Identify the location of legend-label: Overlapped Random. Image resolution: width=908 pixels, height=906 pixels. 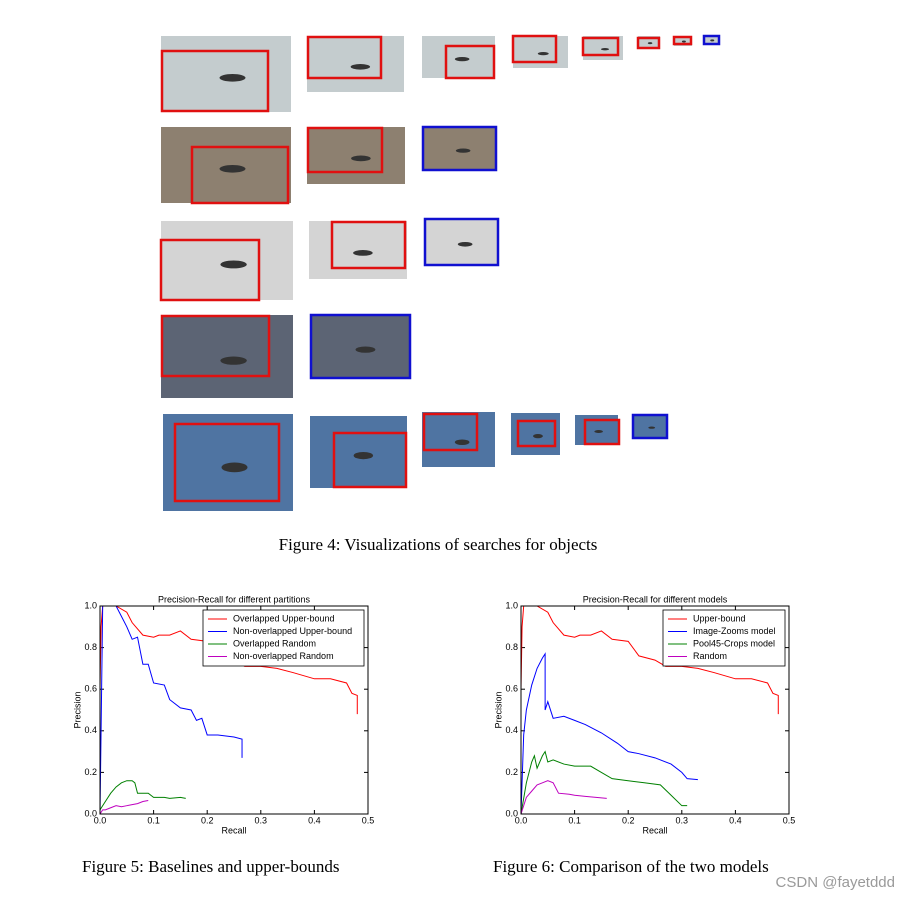
(274, 643).